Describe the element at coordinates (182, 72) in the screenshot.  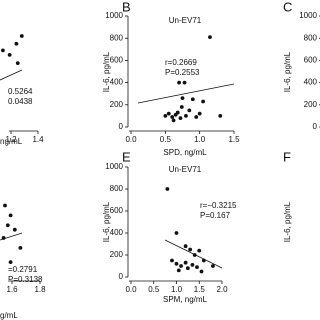
I see `annotation: P=0.2553` at that location.